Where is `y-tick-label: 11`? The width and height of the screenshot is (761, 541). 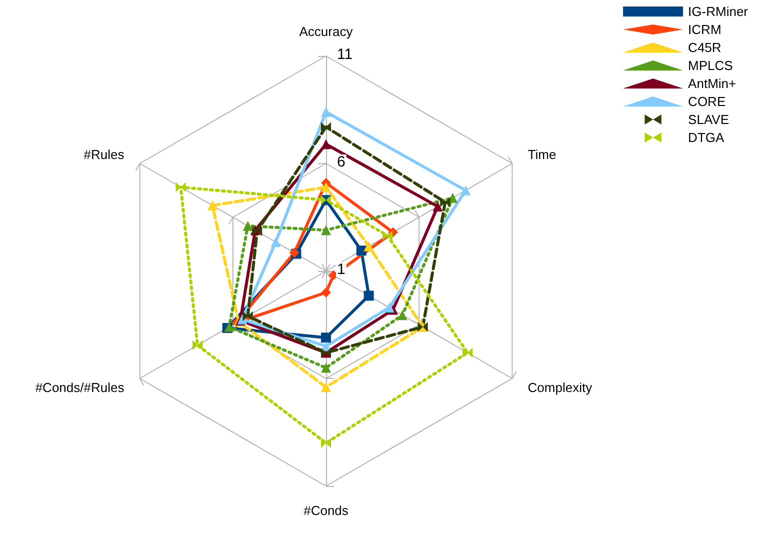 y-tick-label: 11 is located at coordinates (345, 54).